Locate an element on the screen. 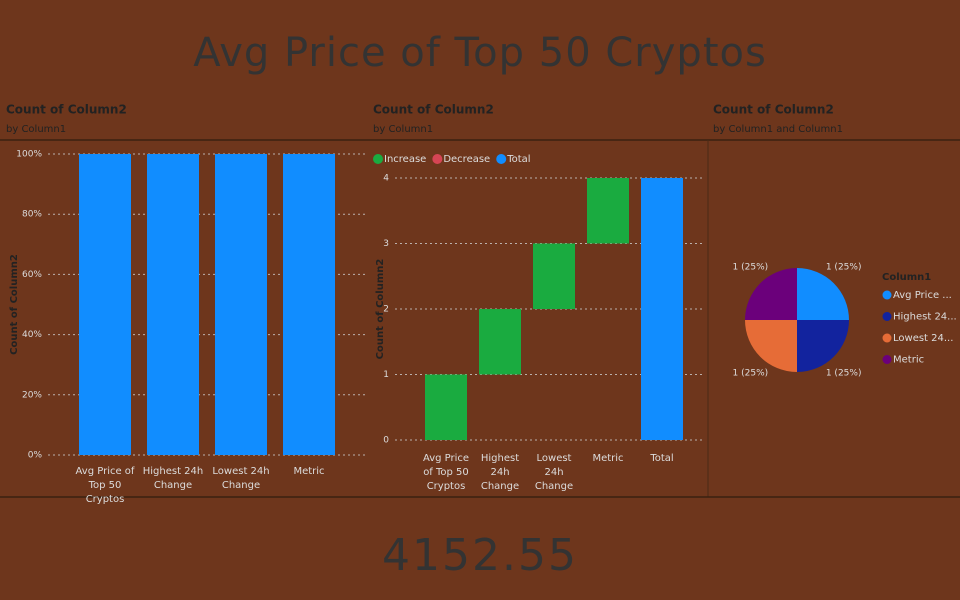  y-tick-label: 60% is located at coordinates (32, 275).